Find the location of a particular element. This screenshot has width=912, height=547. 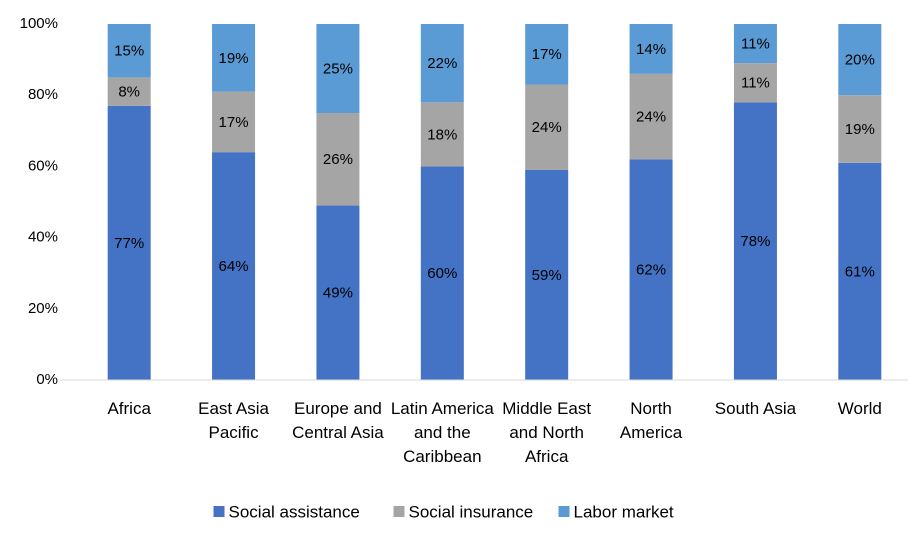

data-label: 59% is located at coordinates (547, 275).